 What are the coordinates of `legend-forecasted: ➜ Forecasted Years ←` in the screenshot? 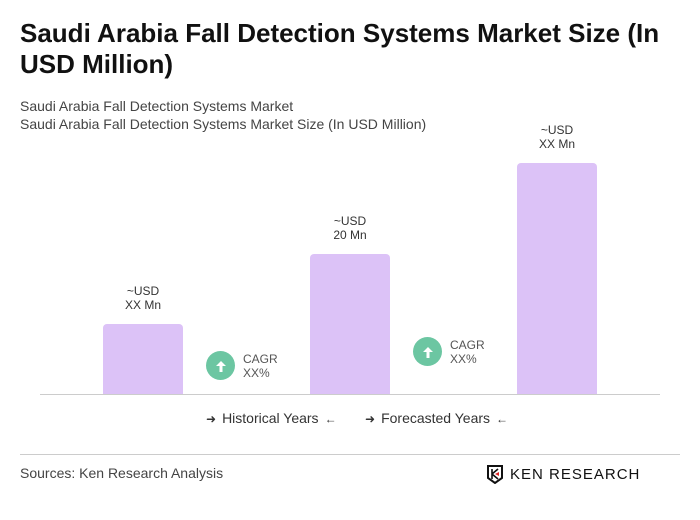 It's located at (436, 418).